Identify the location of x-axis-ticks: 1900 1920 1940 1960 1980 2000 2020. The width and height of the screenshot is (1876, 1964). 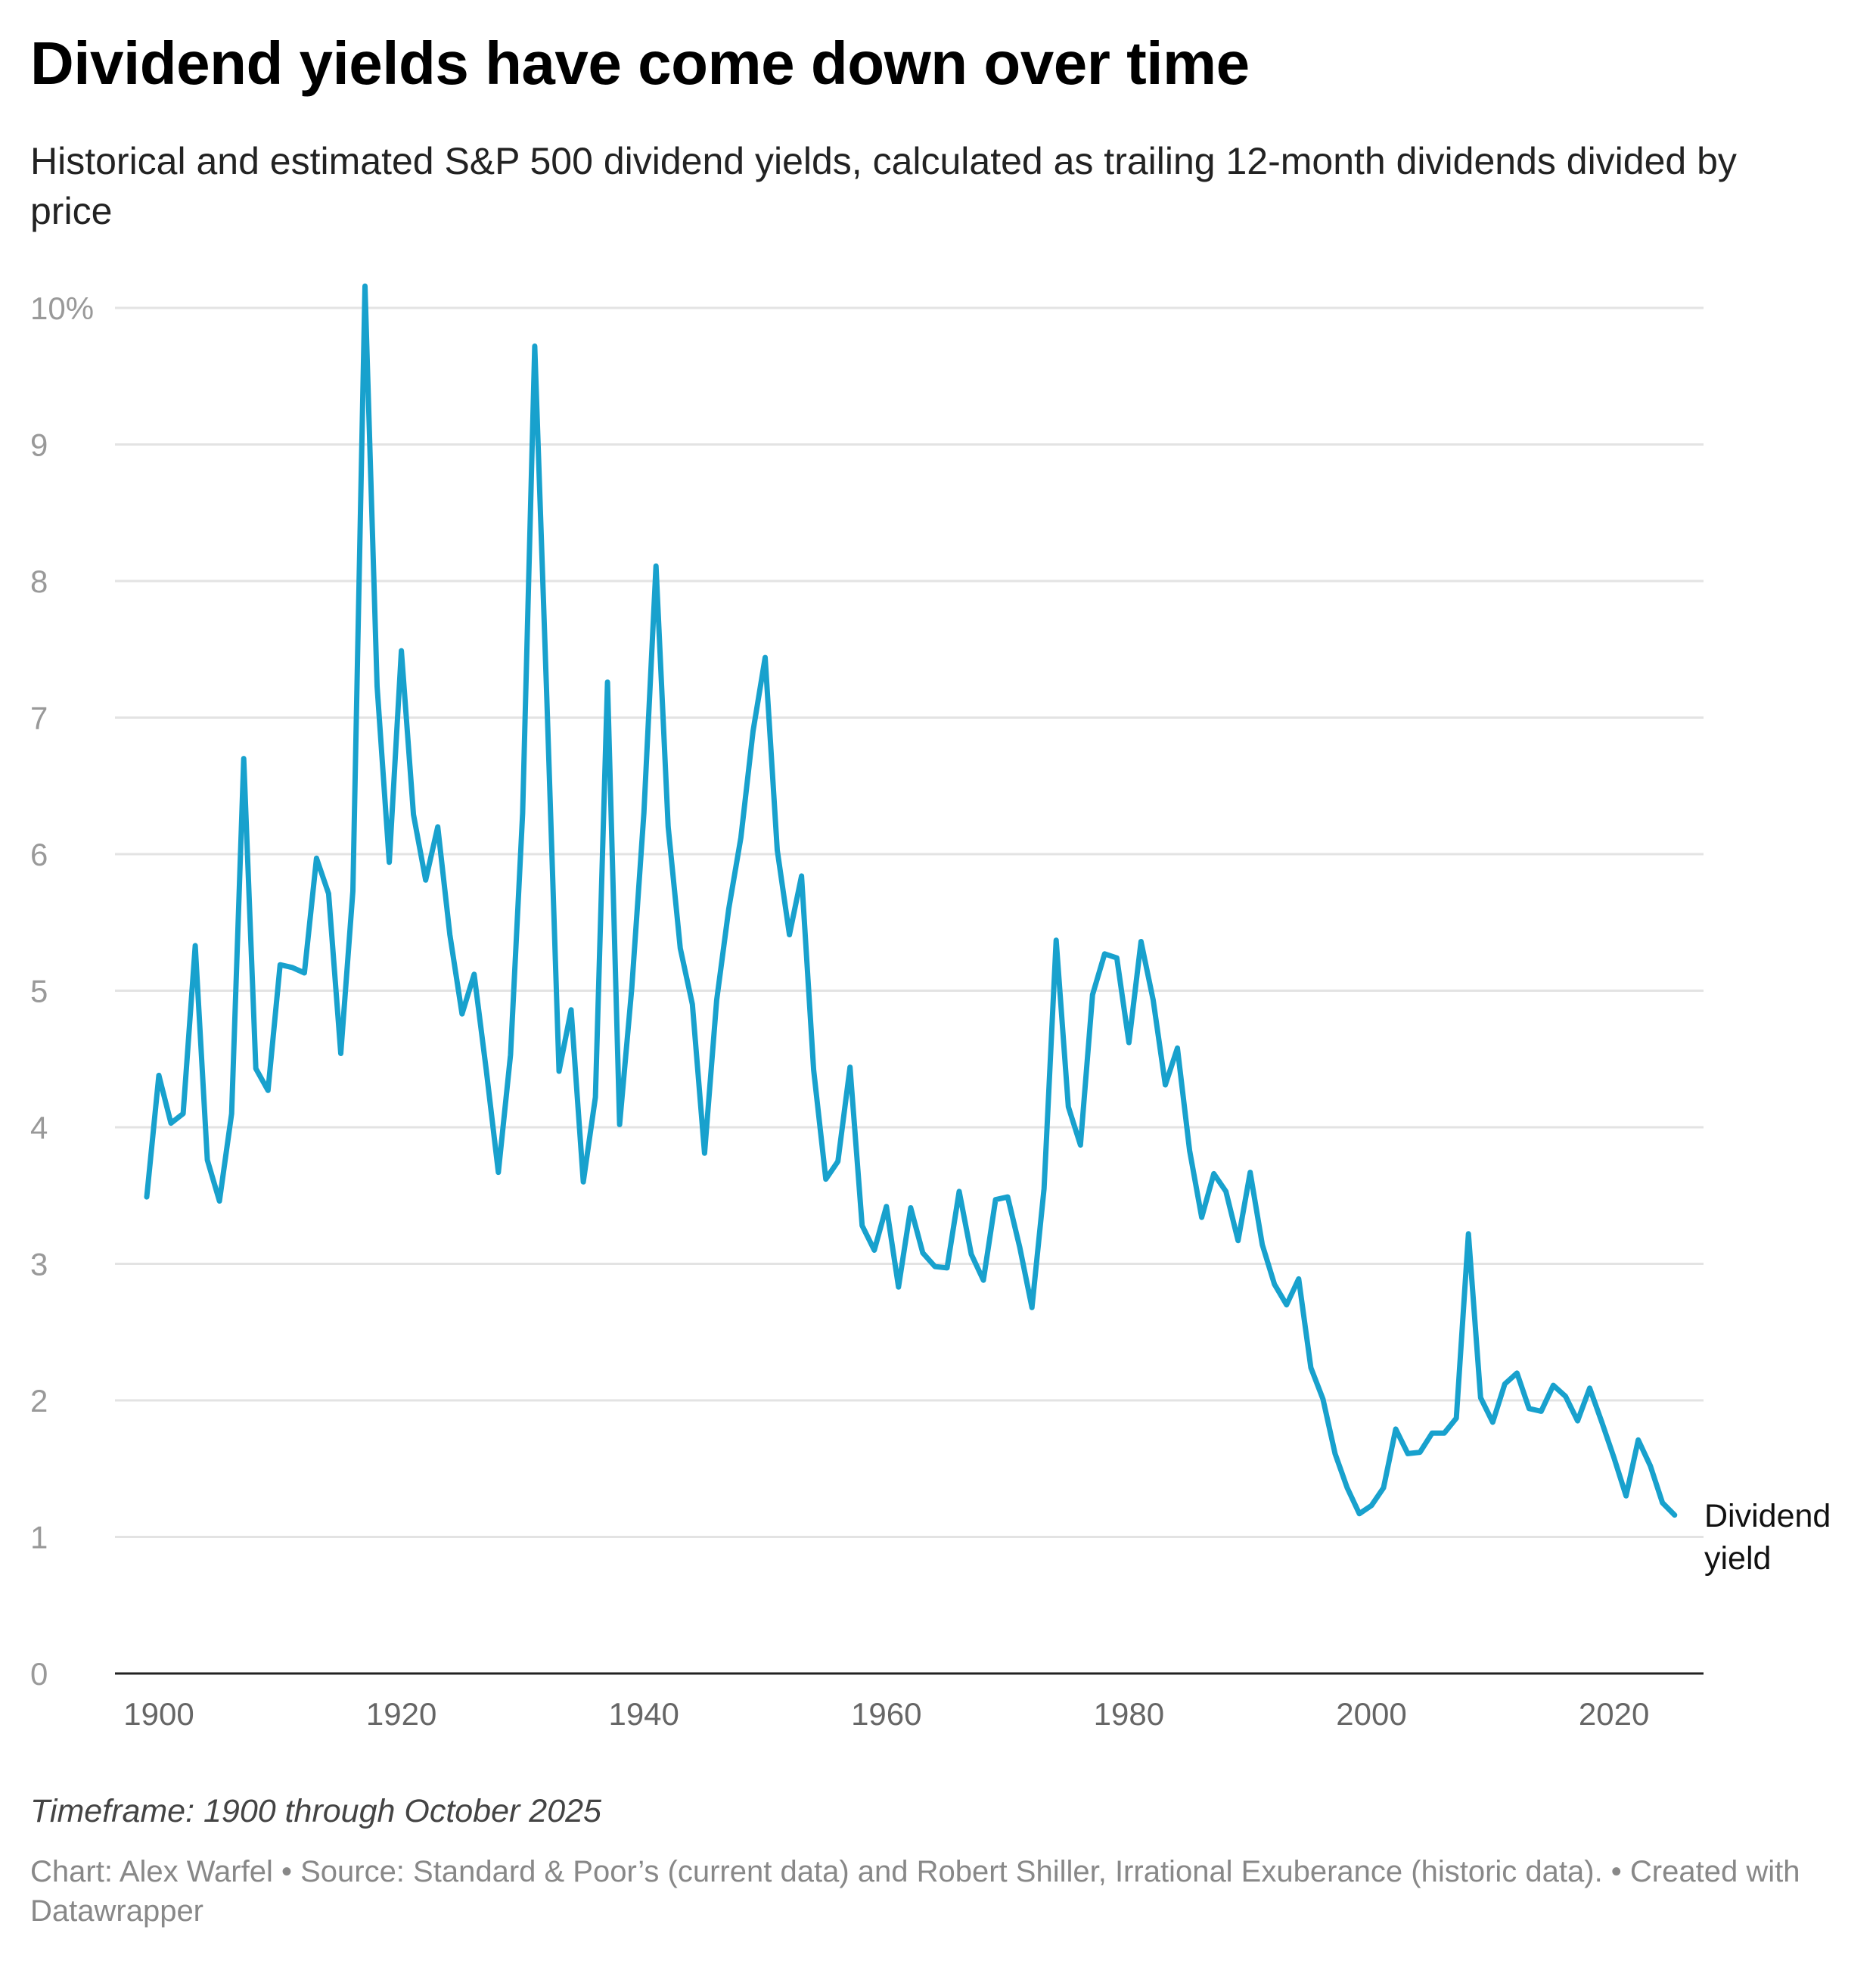
(886, 1714).